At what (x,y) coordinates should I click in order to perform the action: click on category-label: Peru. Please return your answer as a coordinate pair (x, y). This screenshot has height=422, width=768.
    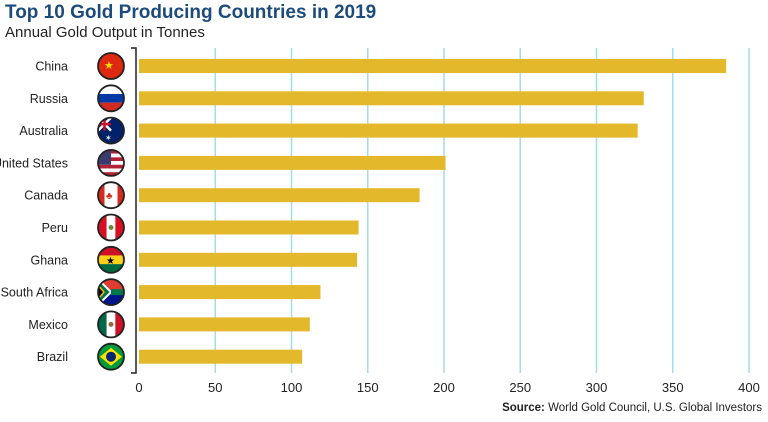
    Looking at the image, I should click on (55, 228).